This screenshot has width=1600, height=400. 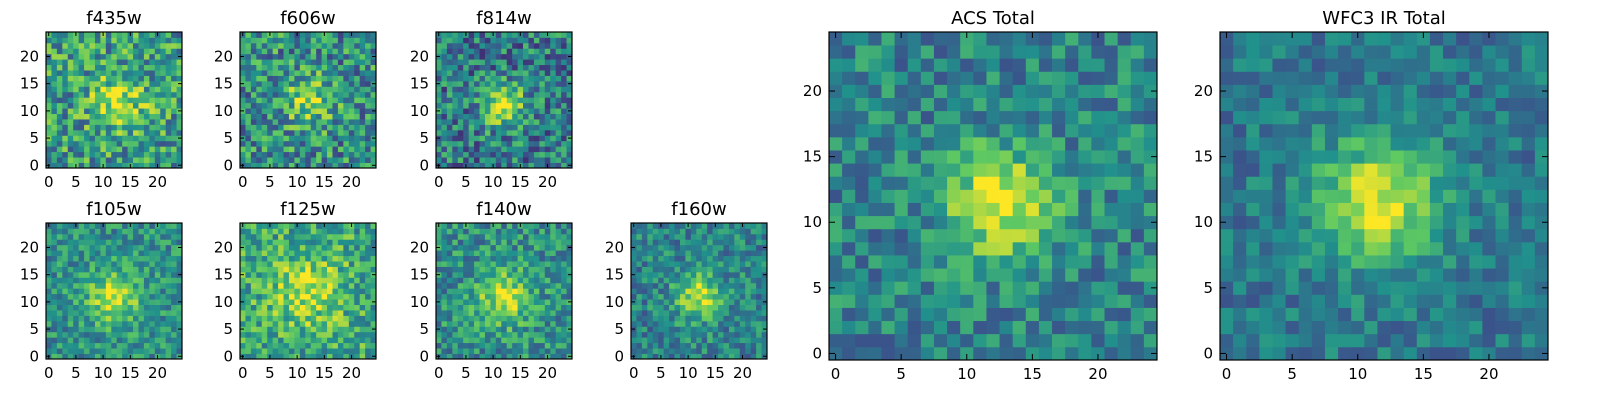 I want to click on x-tick-label: 0, so click(x=439, y=373).